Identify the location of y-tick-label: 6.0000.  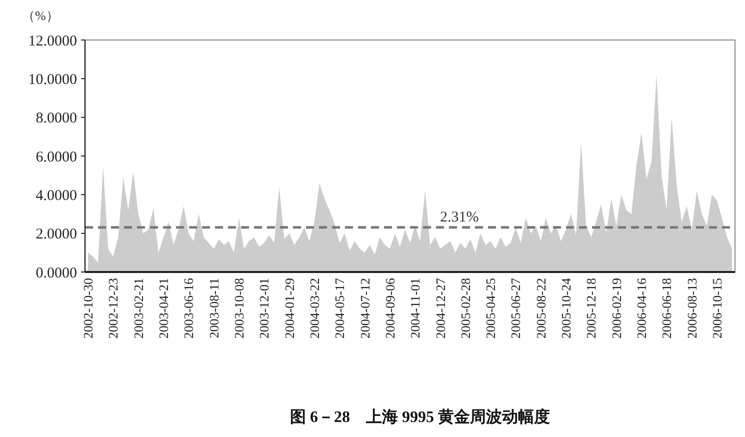
(56, 157).